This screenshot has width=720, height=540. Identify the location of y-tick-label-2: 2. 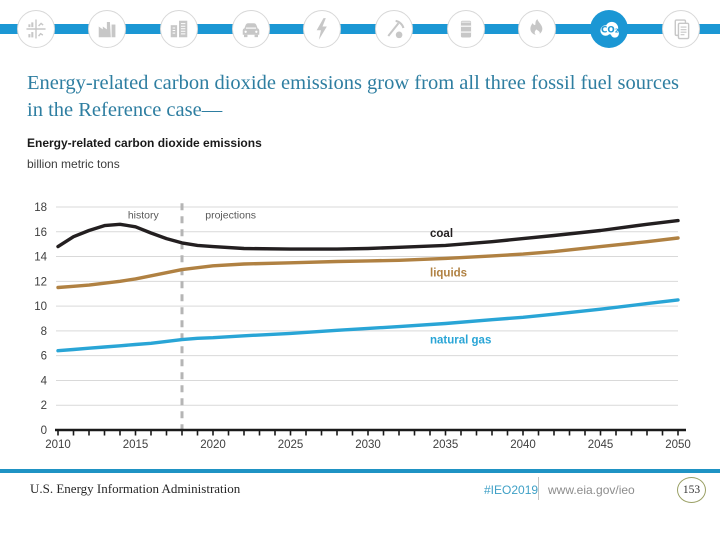
(44, 406).